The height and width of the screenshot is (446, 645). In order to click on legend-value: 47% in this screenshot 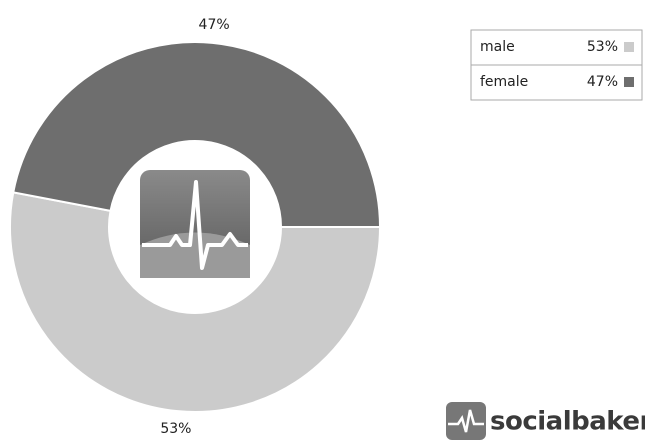, I will do `click(602, 82)`.